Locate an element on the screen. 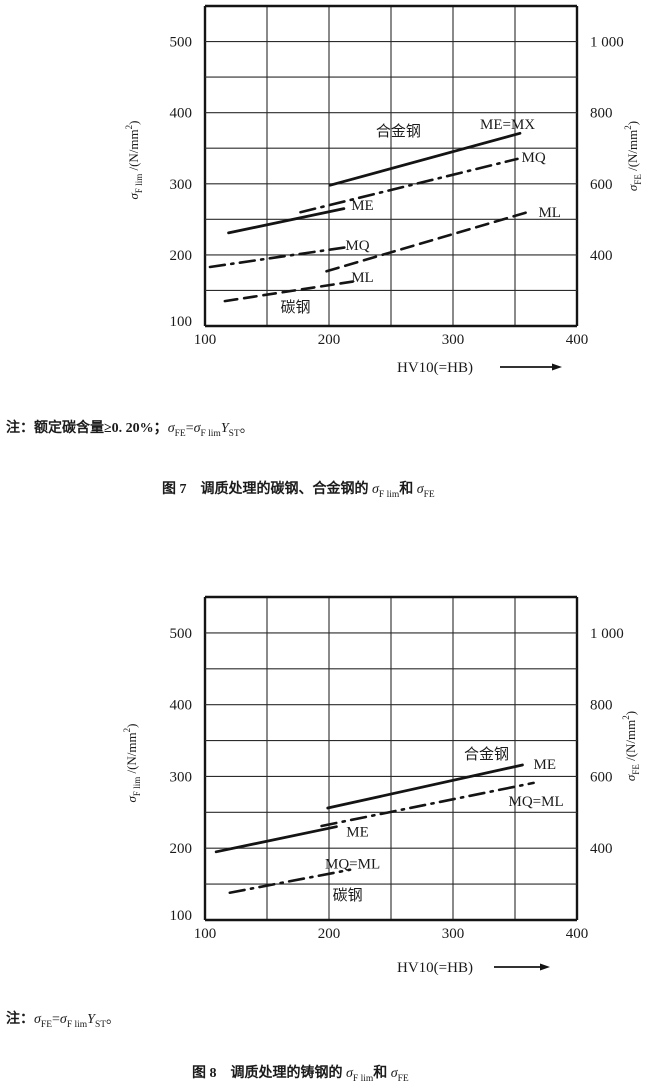 This screenshot has height=1092, width=650. label-alloy-ME: ME is located at coordinates (545, 765).